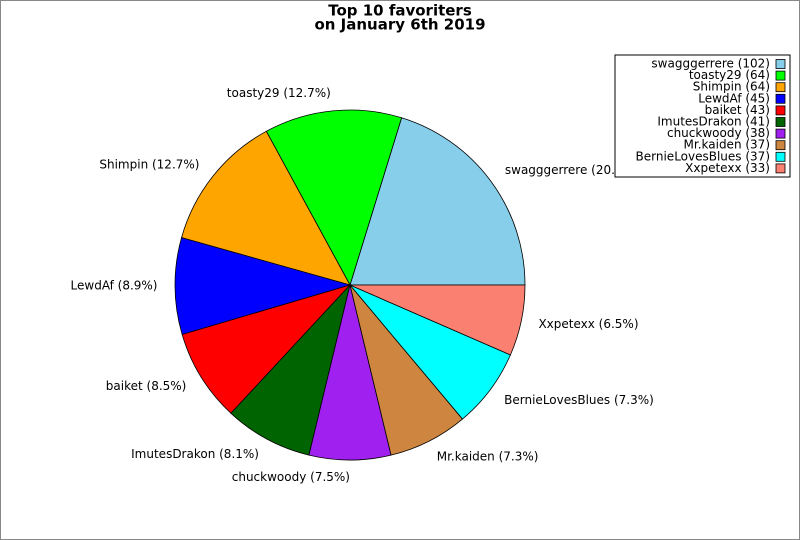 The image size is (800, 540). Describe the element at coordinates (727, 145) in the screenshot. I see `legend-label: Mr.kaiden (37)` at that location.